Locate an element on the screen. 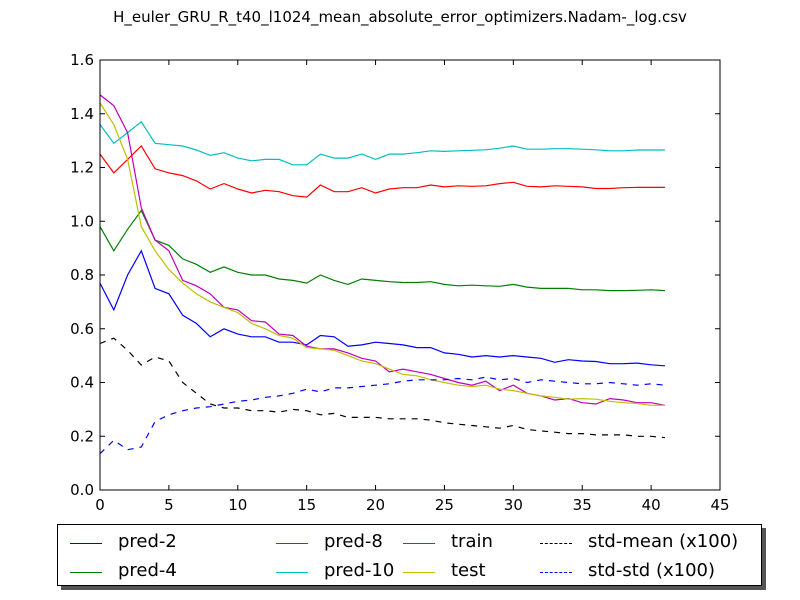 The height and width of the screenshot is (600, 800). legend-label: pred-2 is located at coordinates (147, 541).